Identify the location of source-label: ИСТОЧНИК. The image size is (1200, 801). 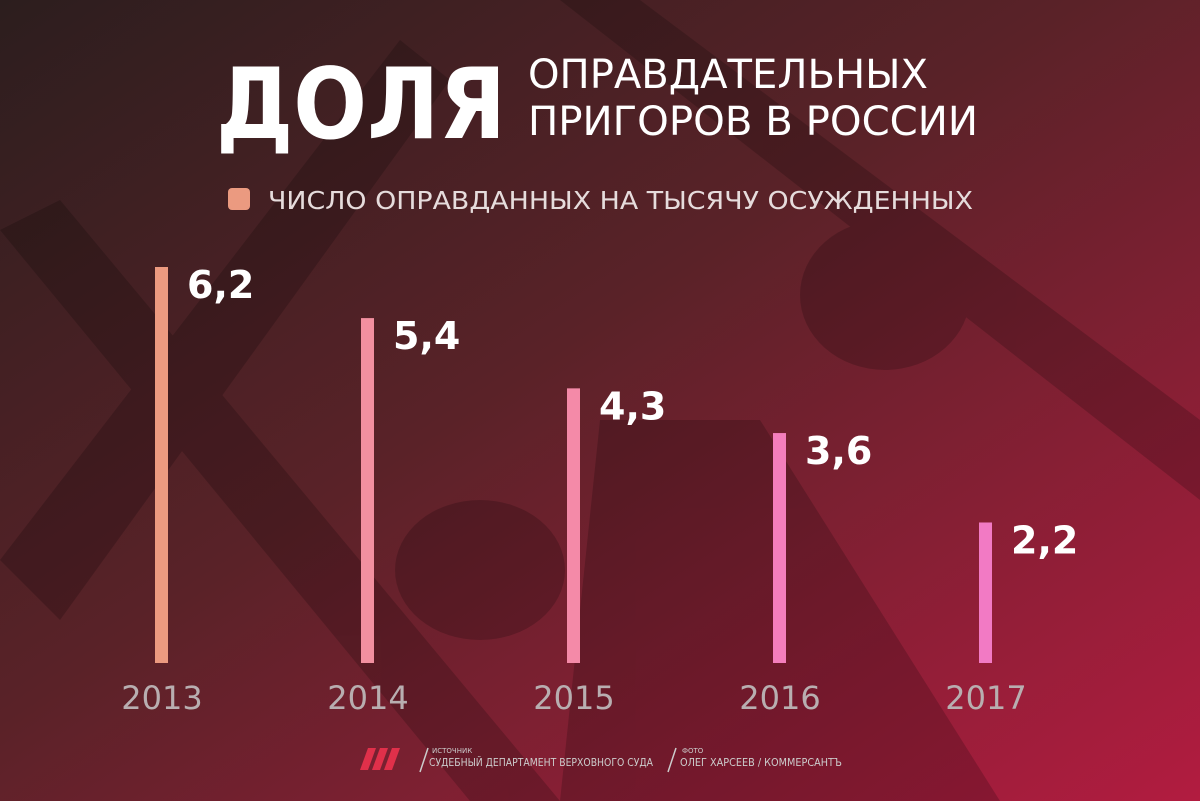
(452, 751).